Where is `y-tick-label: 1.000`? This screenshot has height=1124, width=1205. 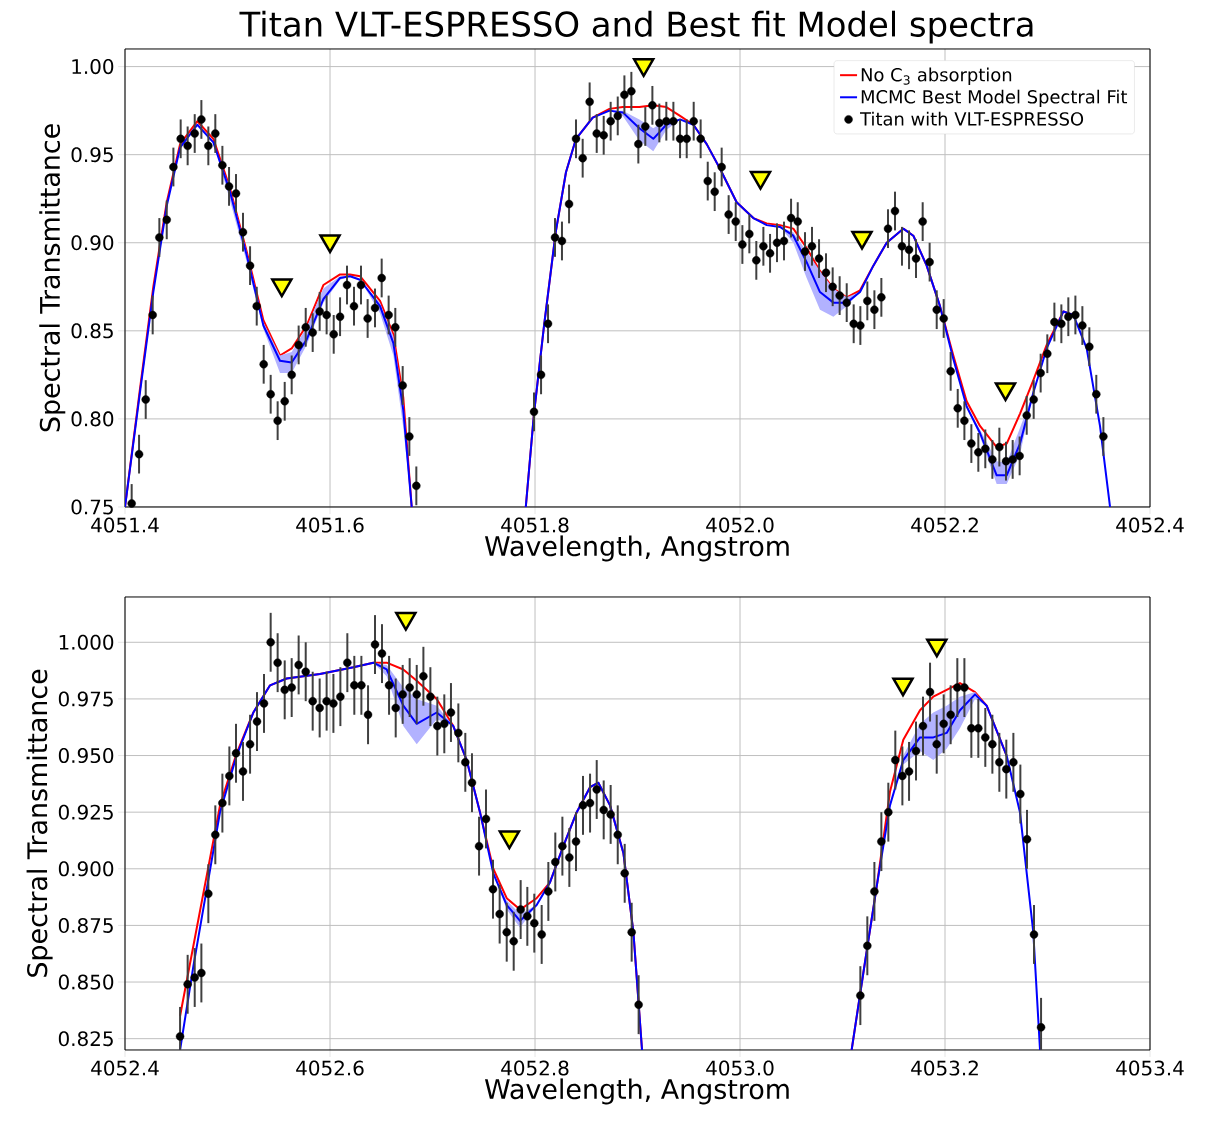
y-tick-label: 1.000 is located at coordinates (86, 642).